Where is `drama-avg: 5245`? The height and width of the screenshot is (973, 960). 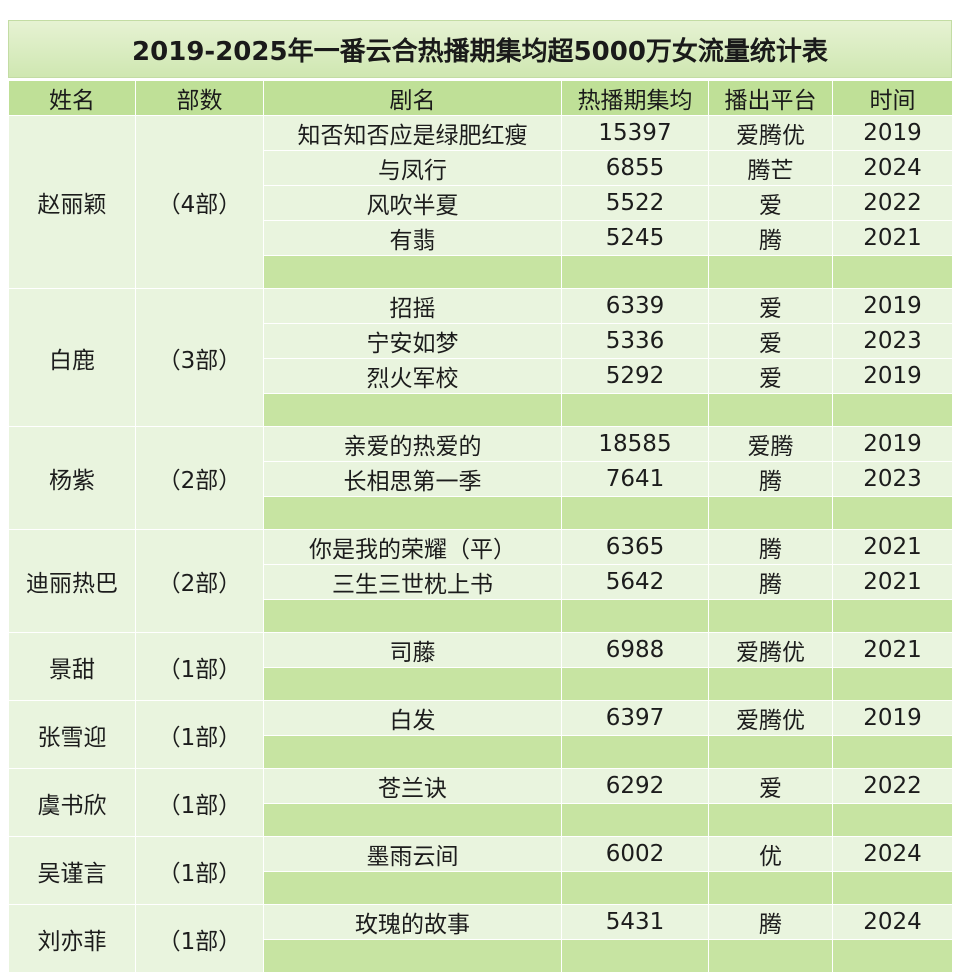
drama-avg: 5245 is located at coordinates (635, 238).